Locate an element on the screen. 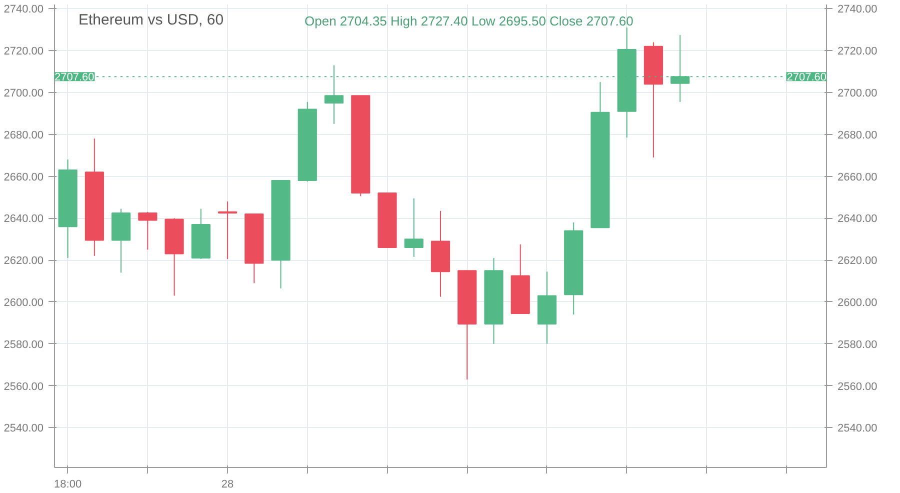 The width and height of the screenshot is (900, 493). text: 2720.00 is located at coordinates (24, 52).